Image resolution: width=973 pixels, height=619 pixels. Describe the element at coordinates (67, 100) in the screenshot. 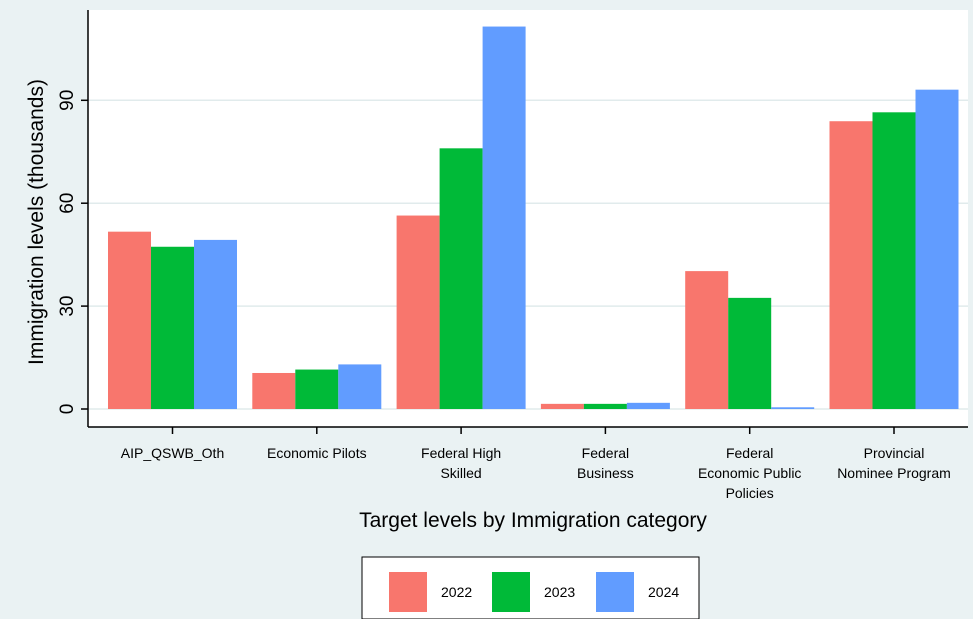

I see `y-tick-label: 90` at that location.